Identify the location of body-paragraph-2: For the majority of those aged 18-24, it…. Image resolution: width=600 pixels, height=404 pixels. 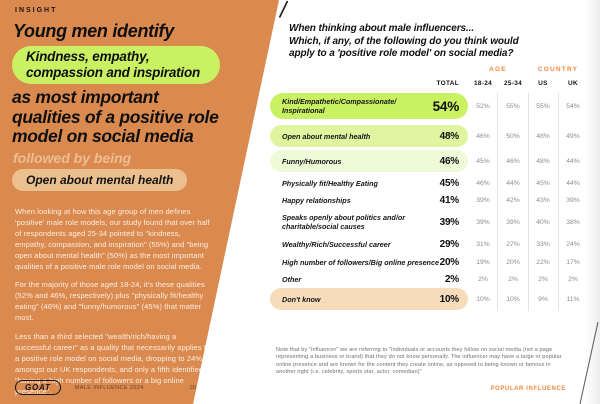
(110, 301).